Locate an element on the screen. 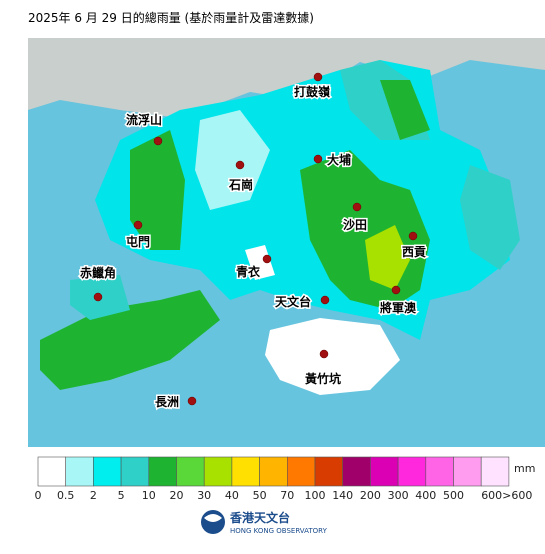  legend-label: 10 is located at coordinates (149, 495).